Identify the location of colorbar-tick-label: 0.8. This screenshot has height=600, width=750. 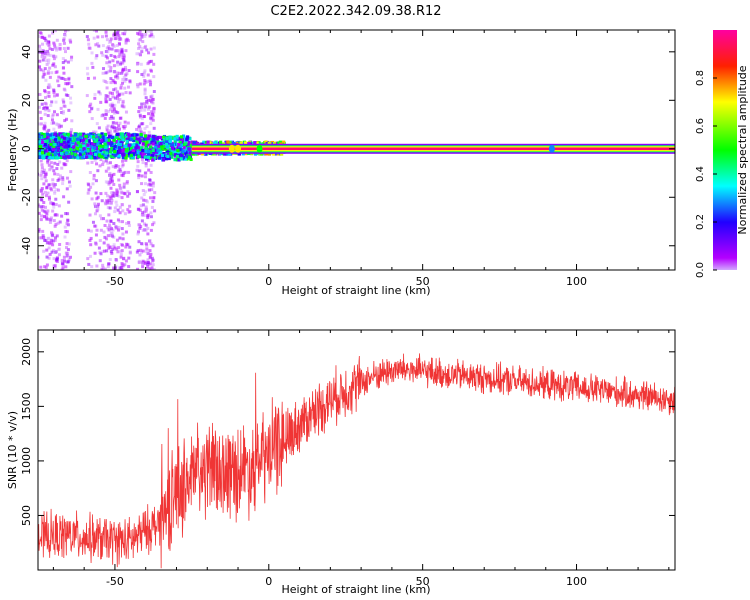
(700, 78).